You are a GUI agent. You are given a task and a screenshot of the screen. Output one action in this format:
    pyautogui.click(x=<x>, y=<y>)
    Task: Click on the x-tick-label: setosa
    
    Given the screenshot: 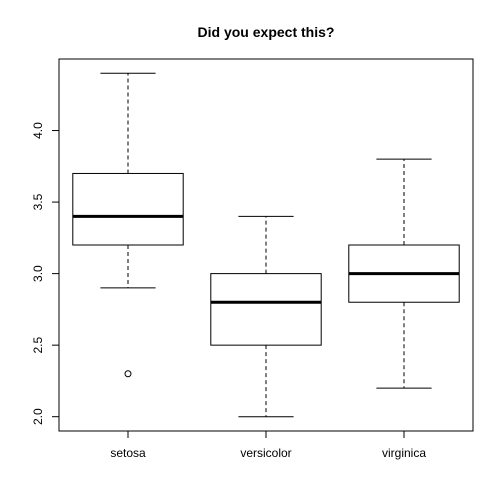 What is the action you would take?
    pyautogui.click(x=128, y=453)
    